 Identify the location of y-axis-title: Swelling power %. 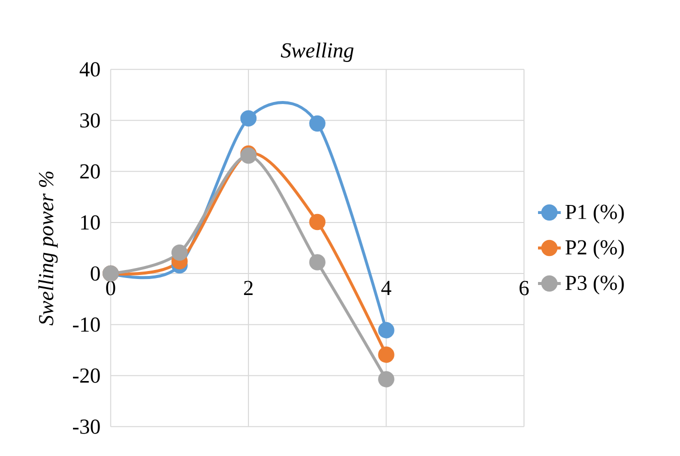
(48, 249).